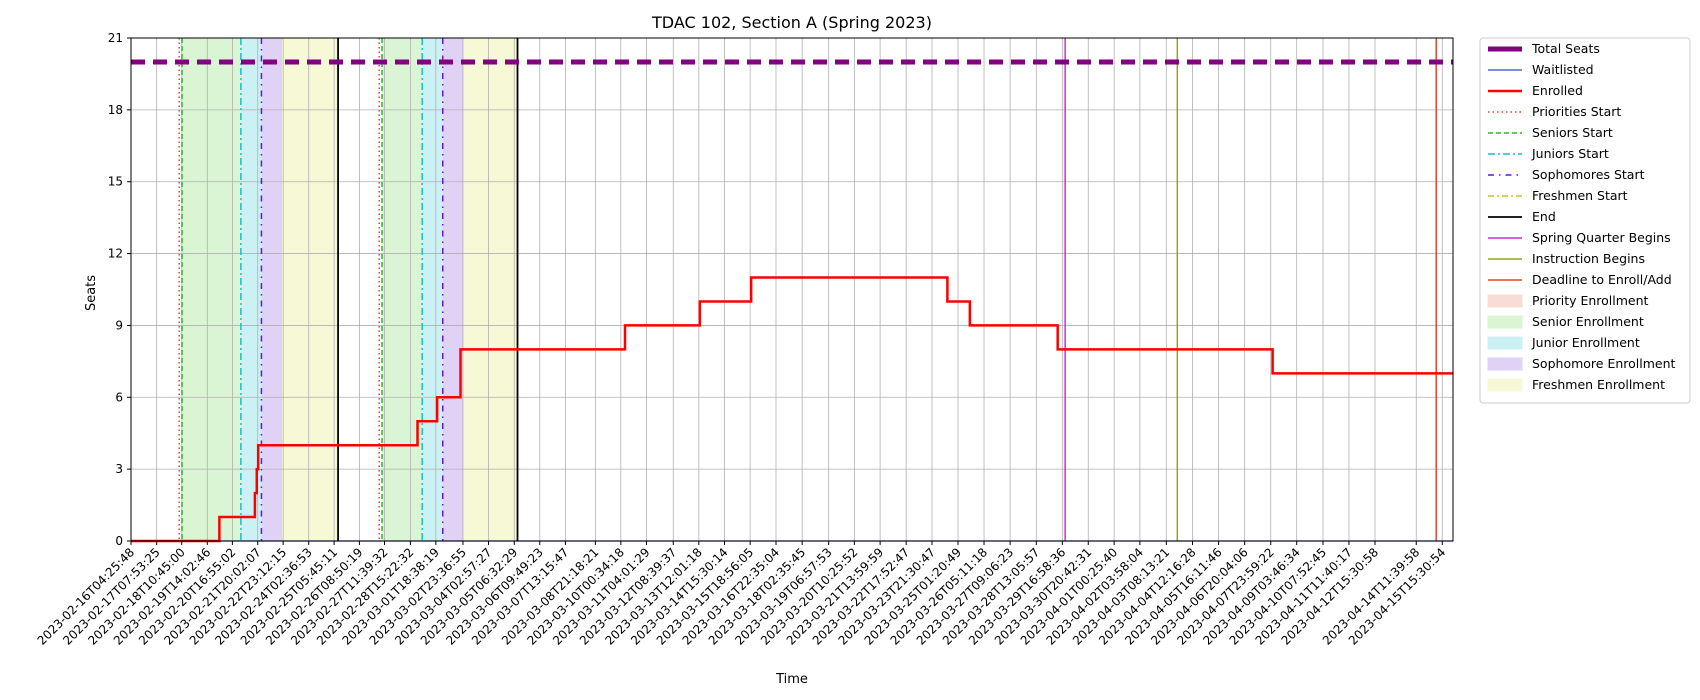 The height and width of the screenshot is (700, 1700). I want to click on legend-instruction-begins-10-label: Instruction Begins, so click(1588, 258).